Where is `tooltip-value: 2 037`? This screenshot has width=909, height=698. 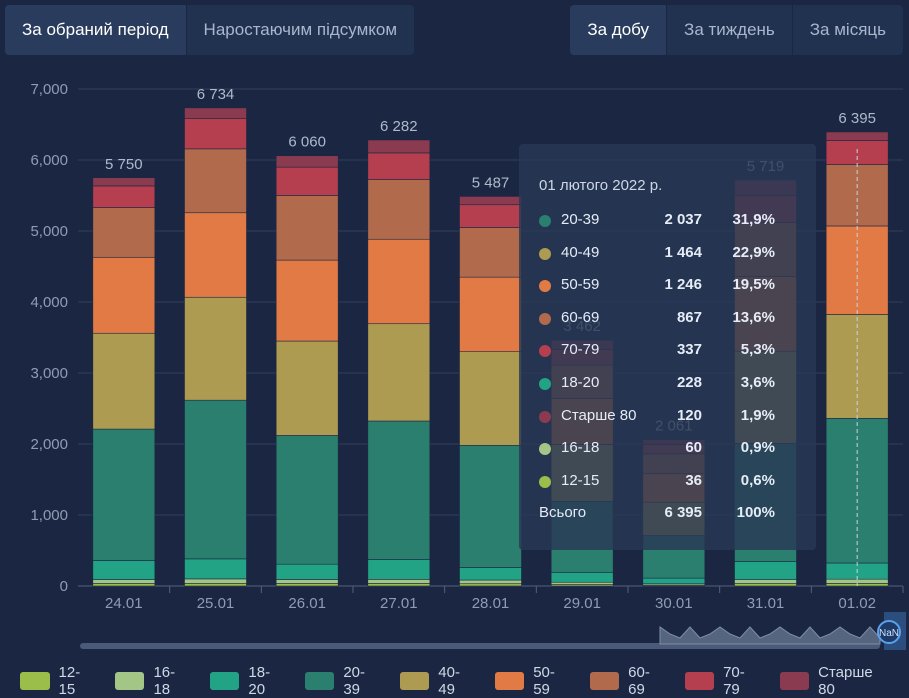
tooltip-value: 2 037 is located at coordinates (683, 219).